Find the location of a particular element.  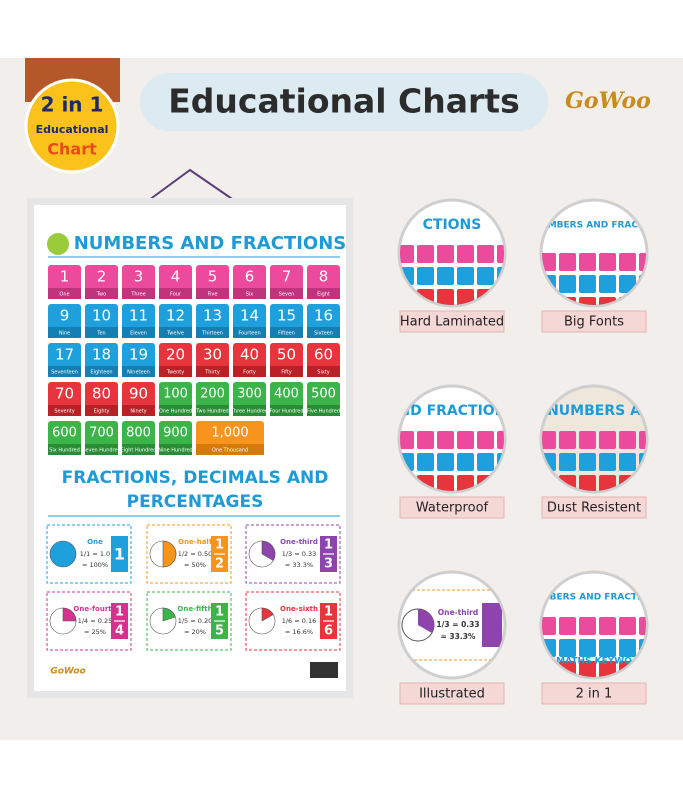

section-title: FRACTIONS, DECIMALS AND is located at coordinates (195, 478).